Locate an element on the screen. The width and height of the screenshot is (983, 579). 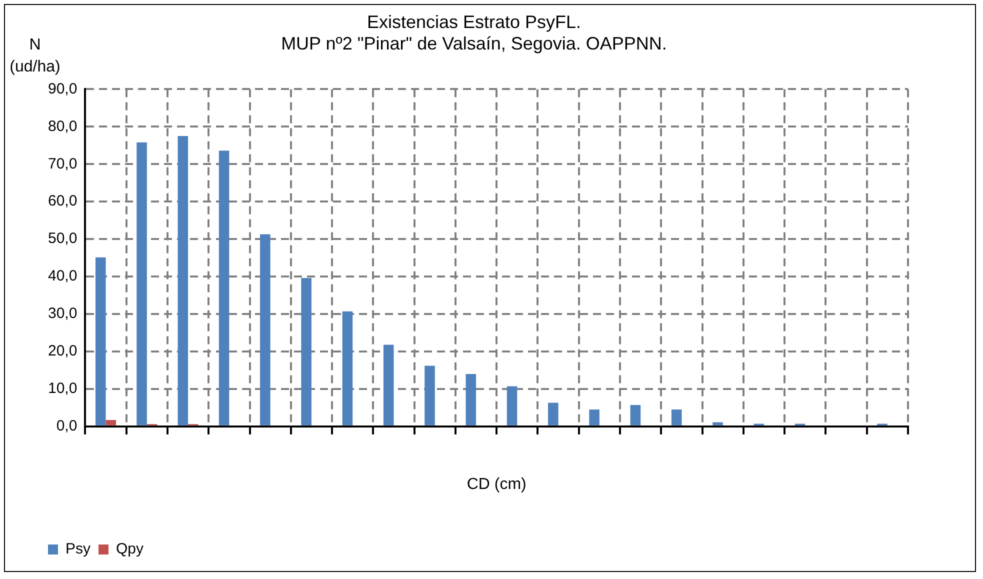
y-tick-label: 50,0 is located at coordinates (63, 239).